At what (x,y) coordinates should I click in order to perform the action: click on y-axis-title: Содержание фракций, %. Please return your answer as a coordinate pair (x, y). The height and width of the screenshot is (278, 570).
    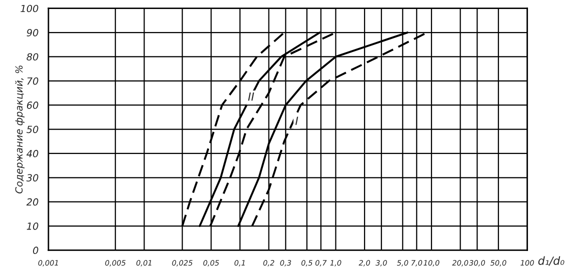
    Looking at the image, I should click on (20, 130).